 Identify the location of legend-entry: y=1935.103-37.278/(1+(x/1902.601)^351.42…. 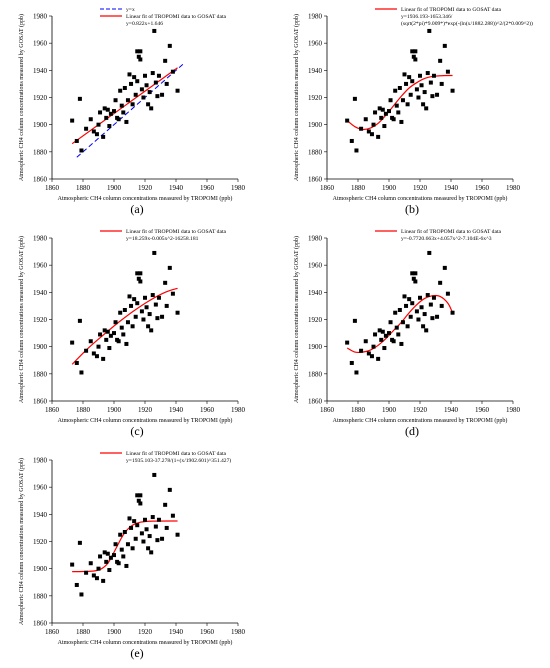
(178, 460).